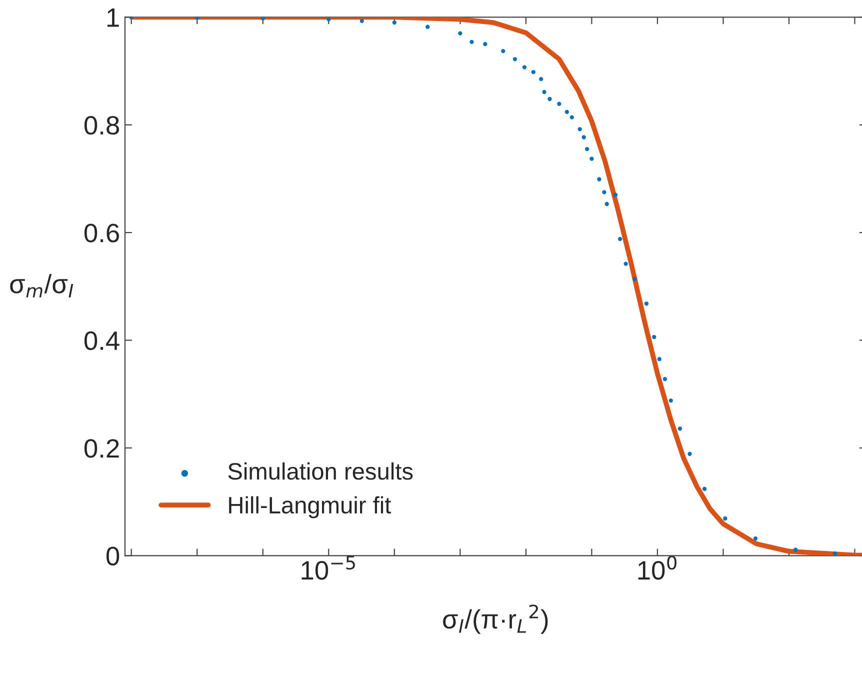 Image resolution: width=862 pixels, height=686 pixels. What do you see at coordinates (101, 233) in the screenshot?
I see `y-tick-label: 0.6` at bounding box center [101, 233].